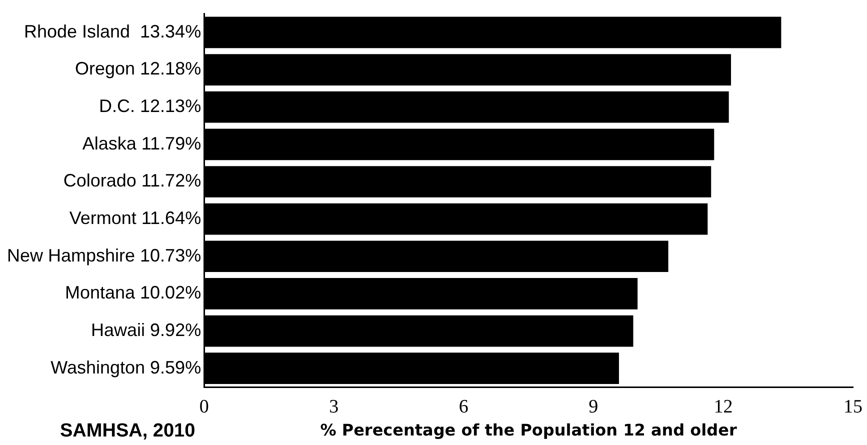 This screenshot has width=867, height=445. Describe the element at coordinates (593, 407) in the screenshot. I see `x-tick-label: 9` at that location.